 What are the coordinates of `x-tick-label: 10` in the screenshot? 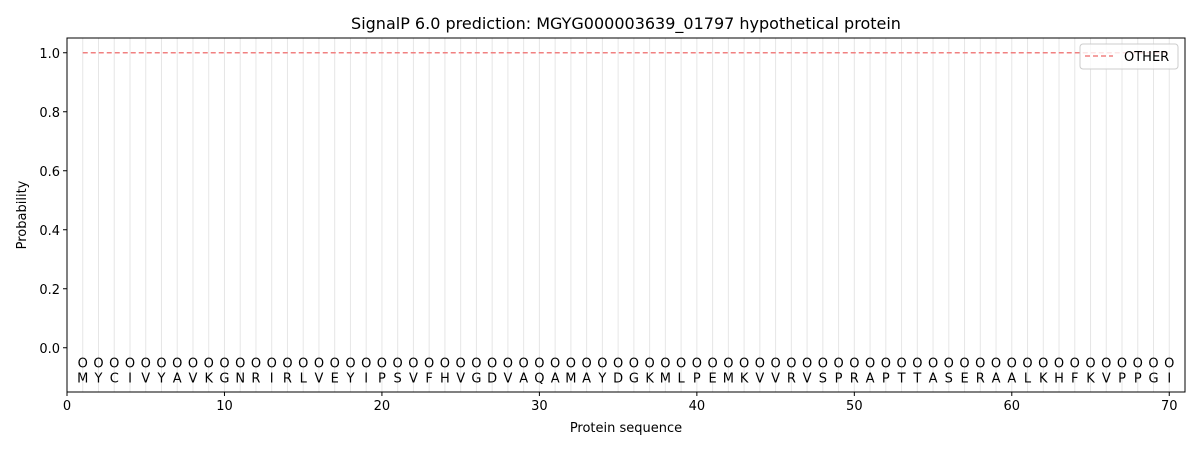 It's located at (224, 406).